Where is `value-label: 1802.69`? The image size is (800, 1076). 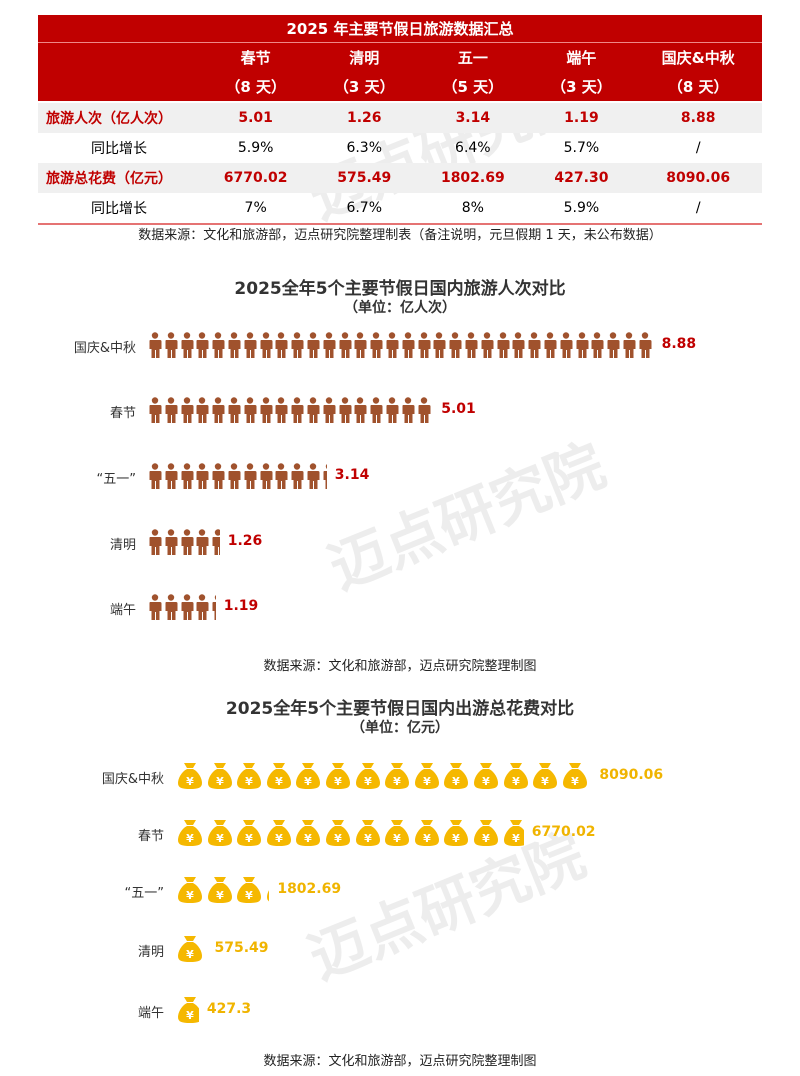 value-label: 1802.69 is located at coordinates (309, 889).